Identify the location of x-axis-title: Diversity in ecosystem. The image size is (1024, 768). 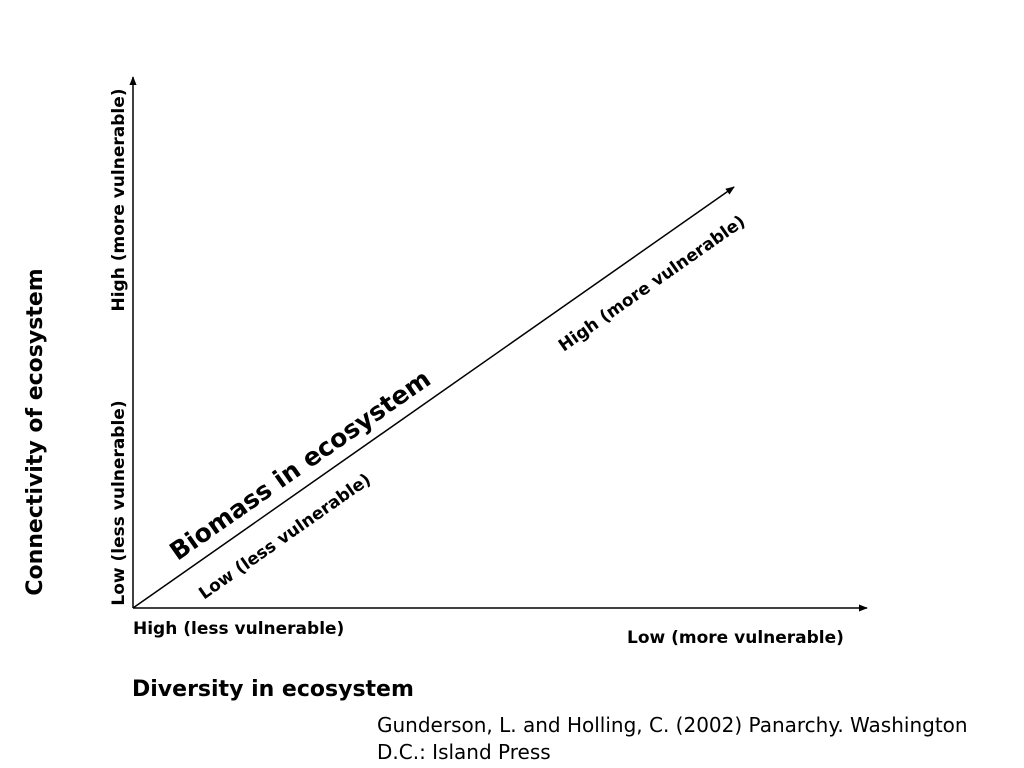
(273, 689).